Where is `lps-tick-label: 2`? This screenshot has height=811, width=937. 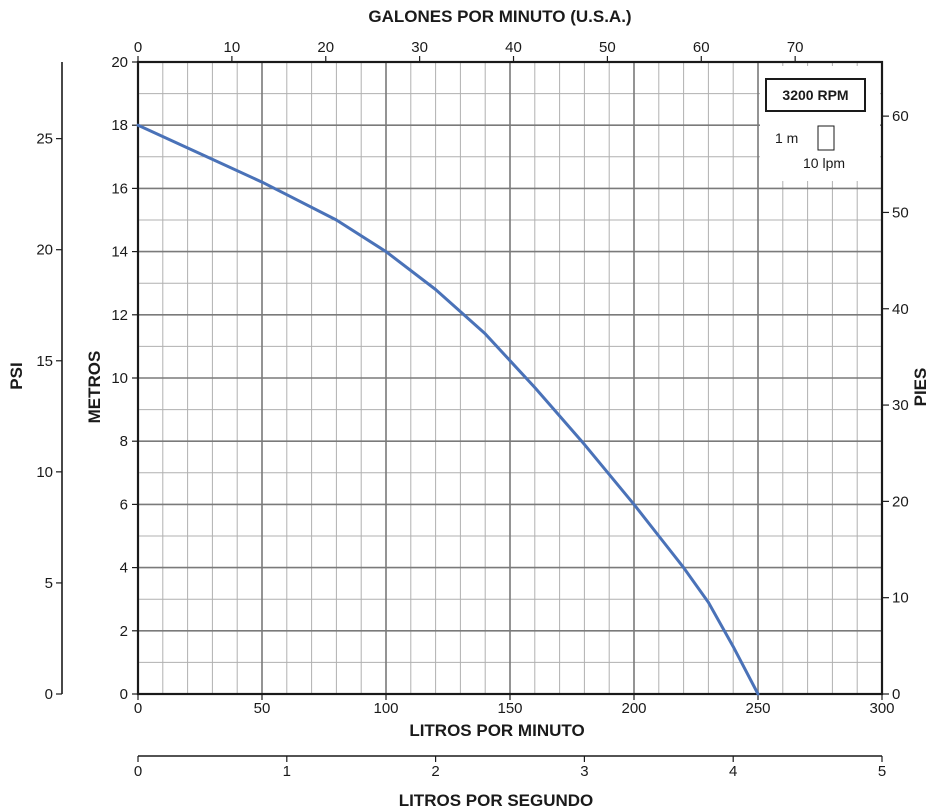
lps-tick-label: 2 is located at coordinates (435, 771).